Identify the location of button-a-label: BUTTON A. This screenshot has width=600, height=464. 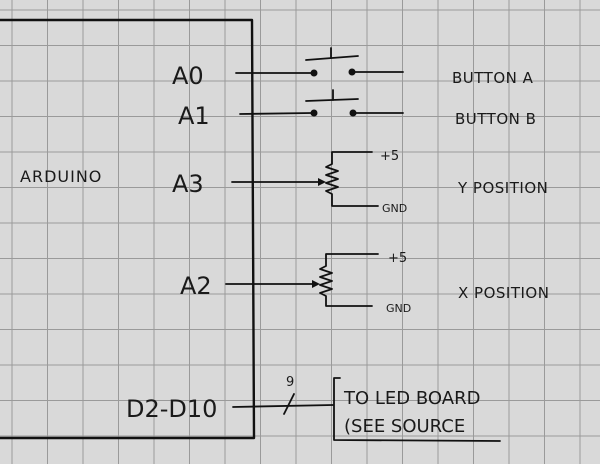
(493, 78).